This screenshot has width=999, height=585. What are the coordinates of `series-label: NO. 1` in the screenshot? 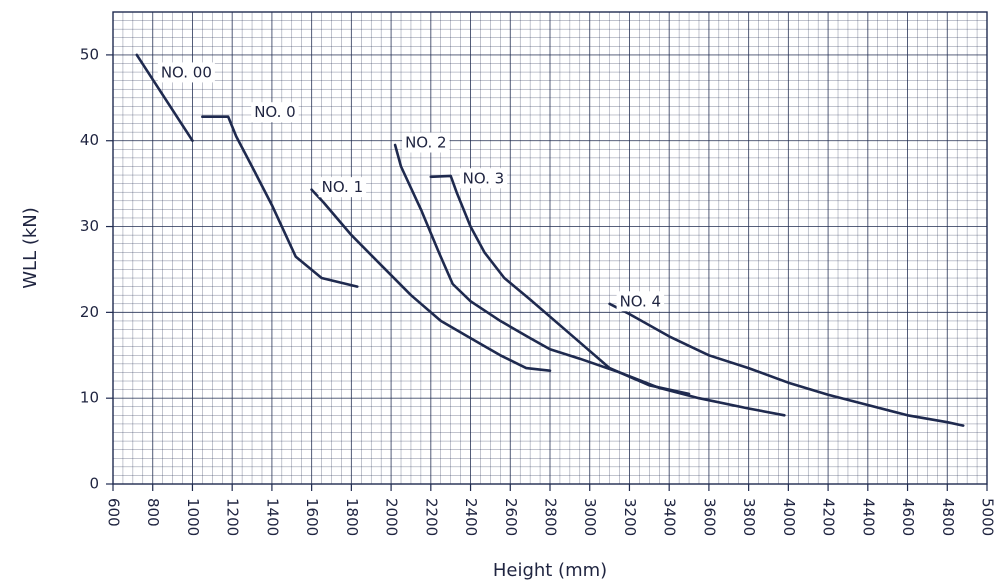 It's located at (343, 187).